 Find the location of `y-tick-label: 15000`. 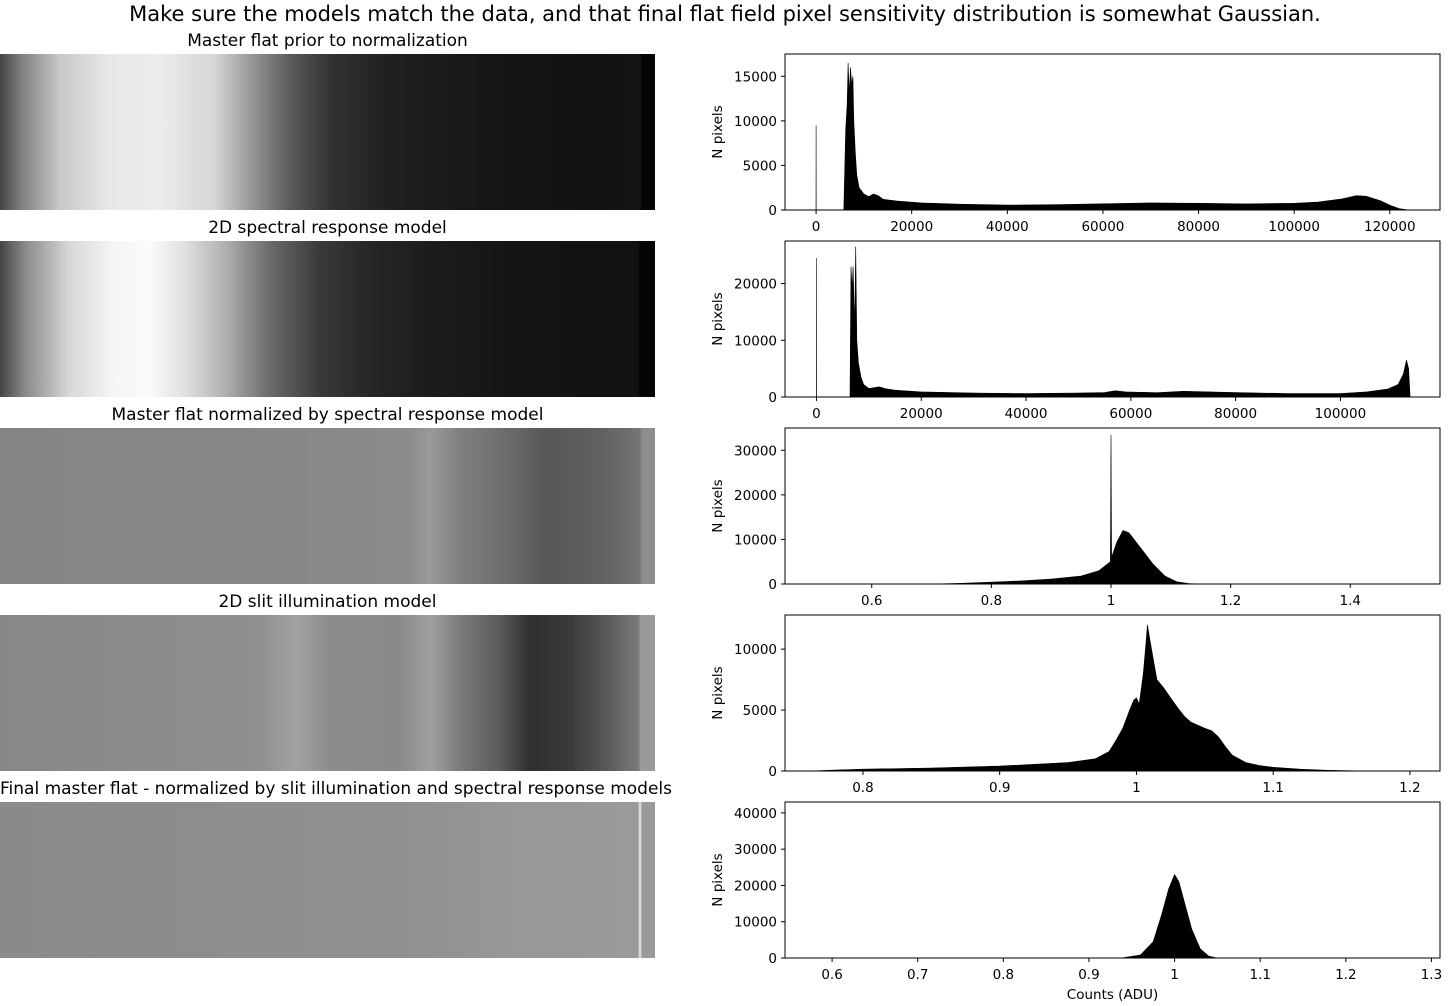

y-tick-label: 15000 is located at coordinates (755, 77).